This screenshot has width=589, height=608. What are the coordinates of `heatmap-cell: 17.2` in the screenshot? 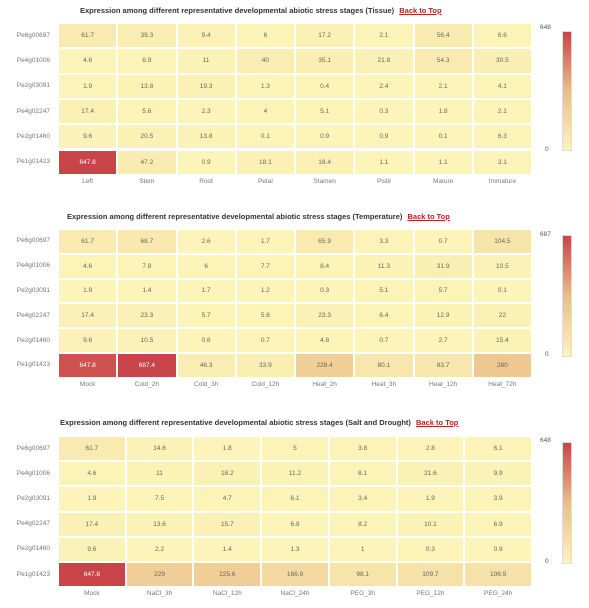 It's located at (325, 36).